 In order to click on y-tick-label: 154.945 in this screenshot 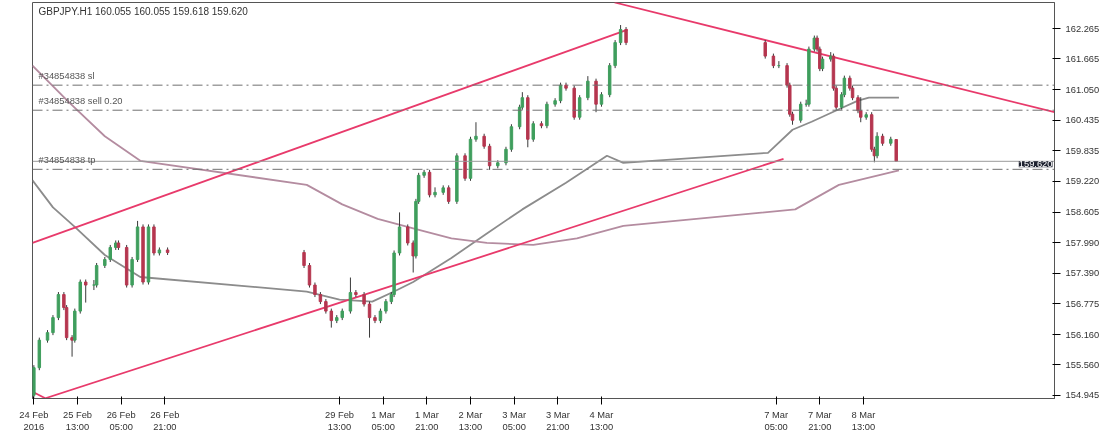, I will do `click(1082, 395)`.